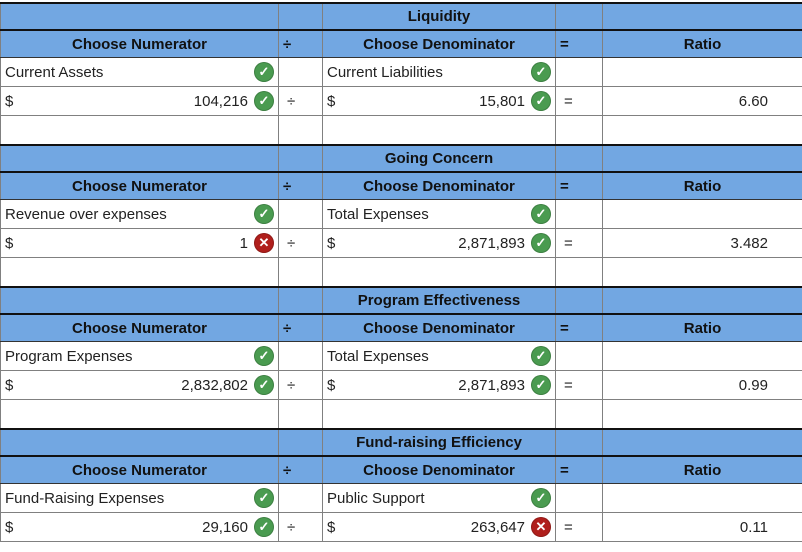  I want to click on denominator-value: 15,801, so click(502, 101).